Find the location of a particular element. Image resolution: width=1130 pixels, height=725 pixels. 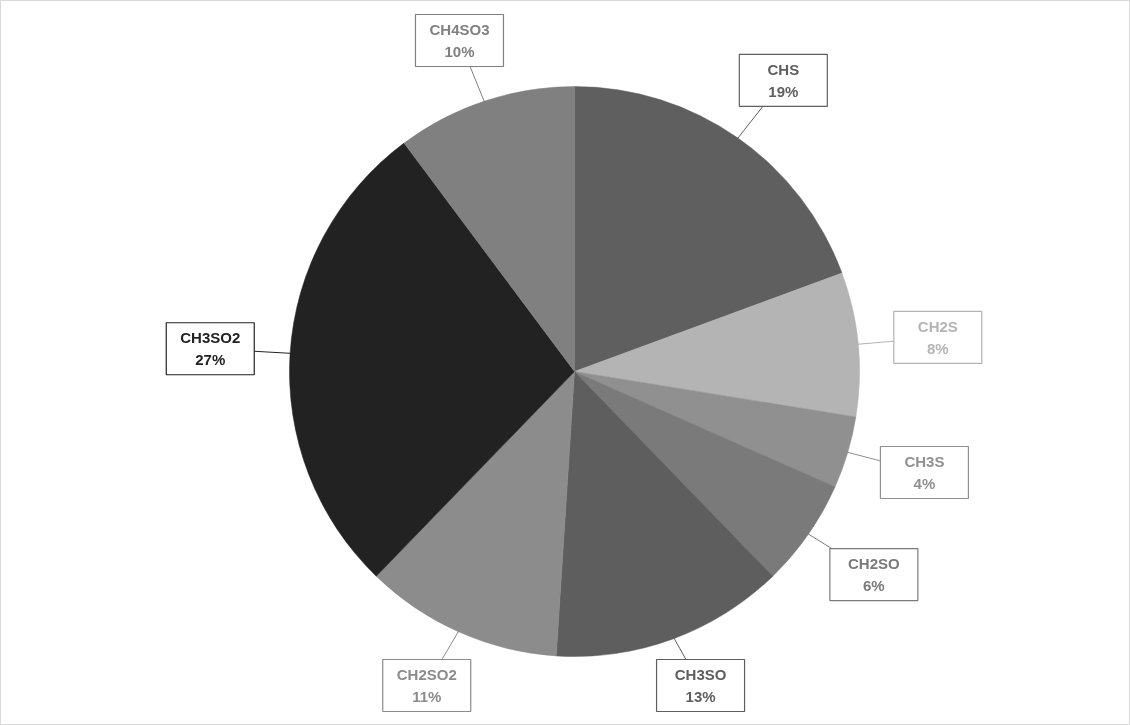

slice-label: CH2S is located at coordinates (937, 326).